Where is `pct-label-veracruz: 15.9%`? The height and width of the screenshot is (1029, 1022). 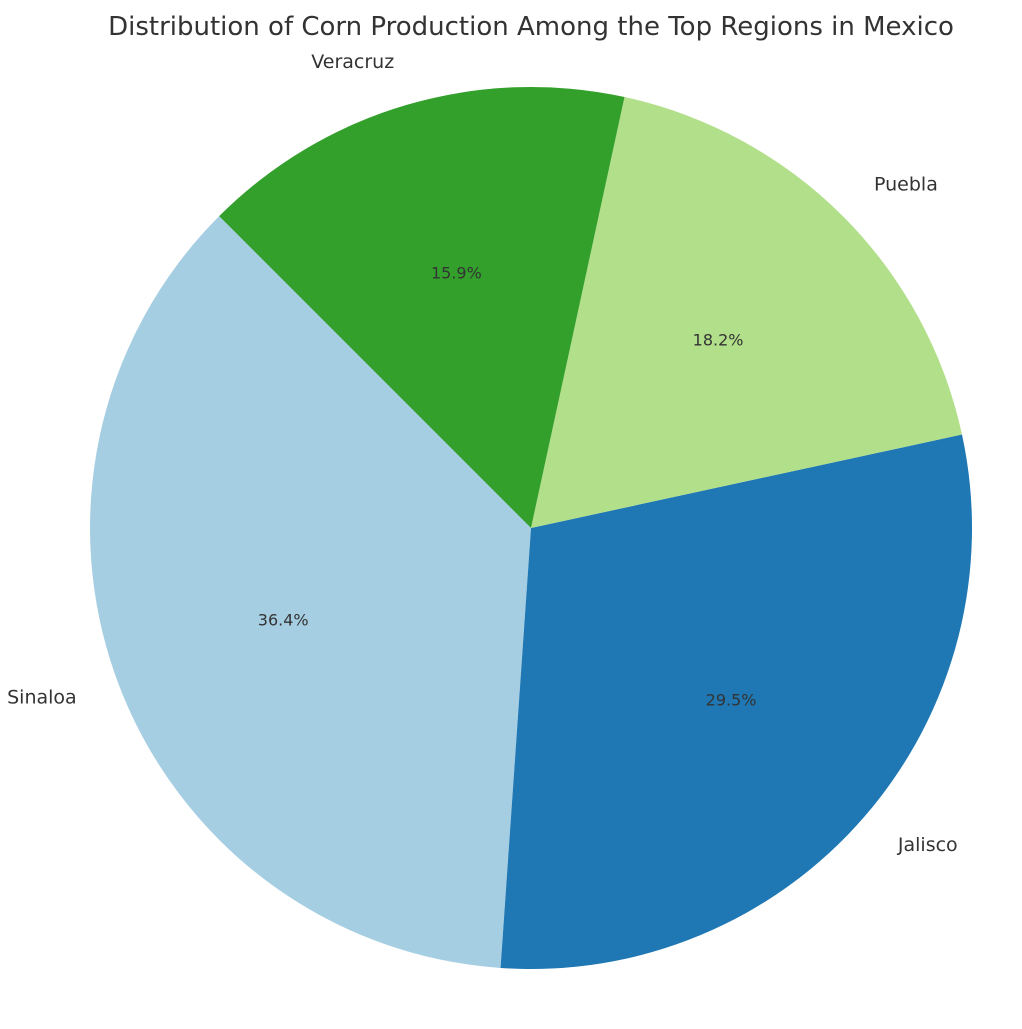 pct-label-veracruz: 15.9% is located at coordinates (456, 273).